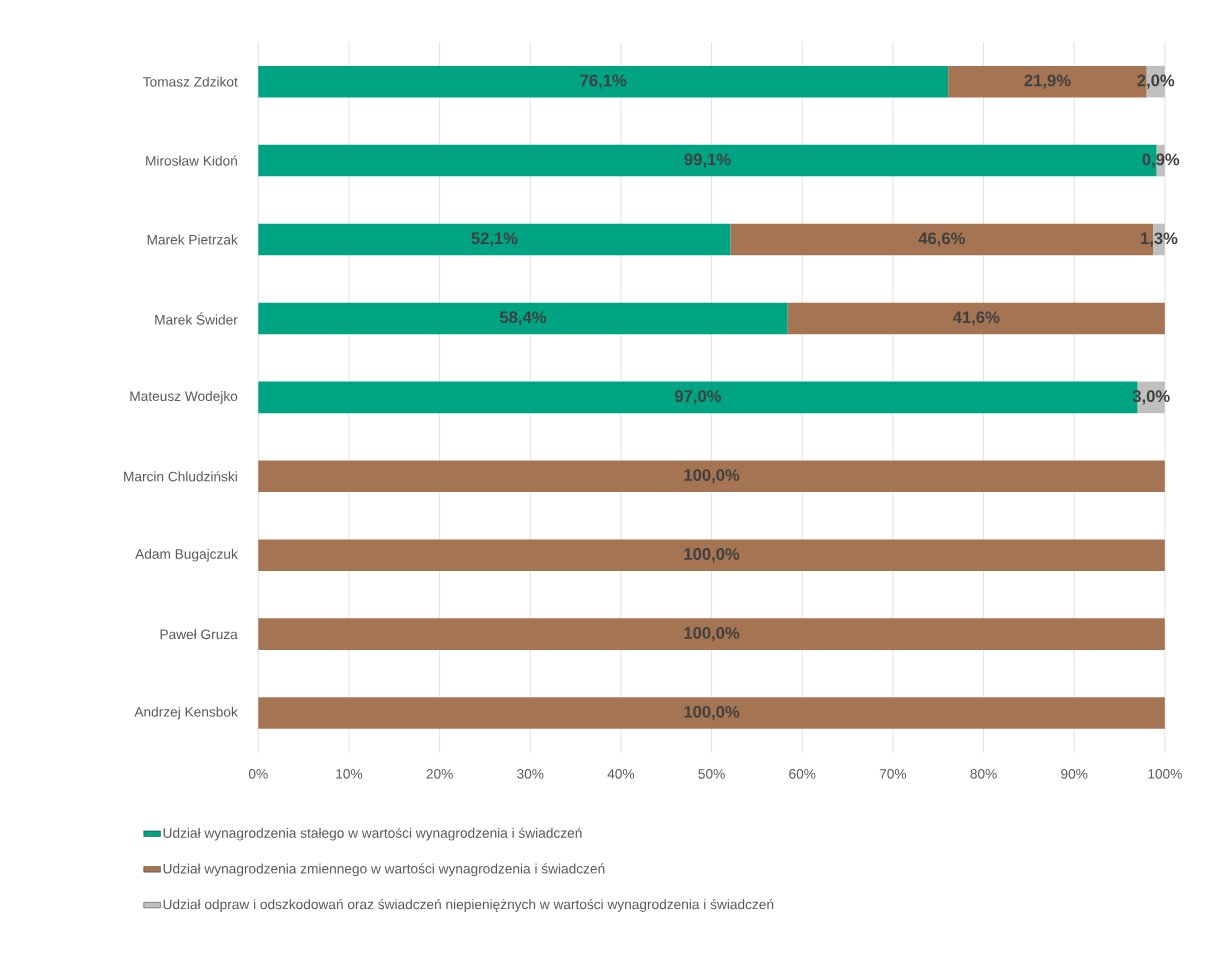 The height and width of the screenshot is (954, 1208). Describe the element at coordinates (180, 476) in the screenshot. I see `y-tick-label: Marcin Chludziński` at that location.